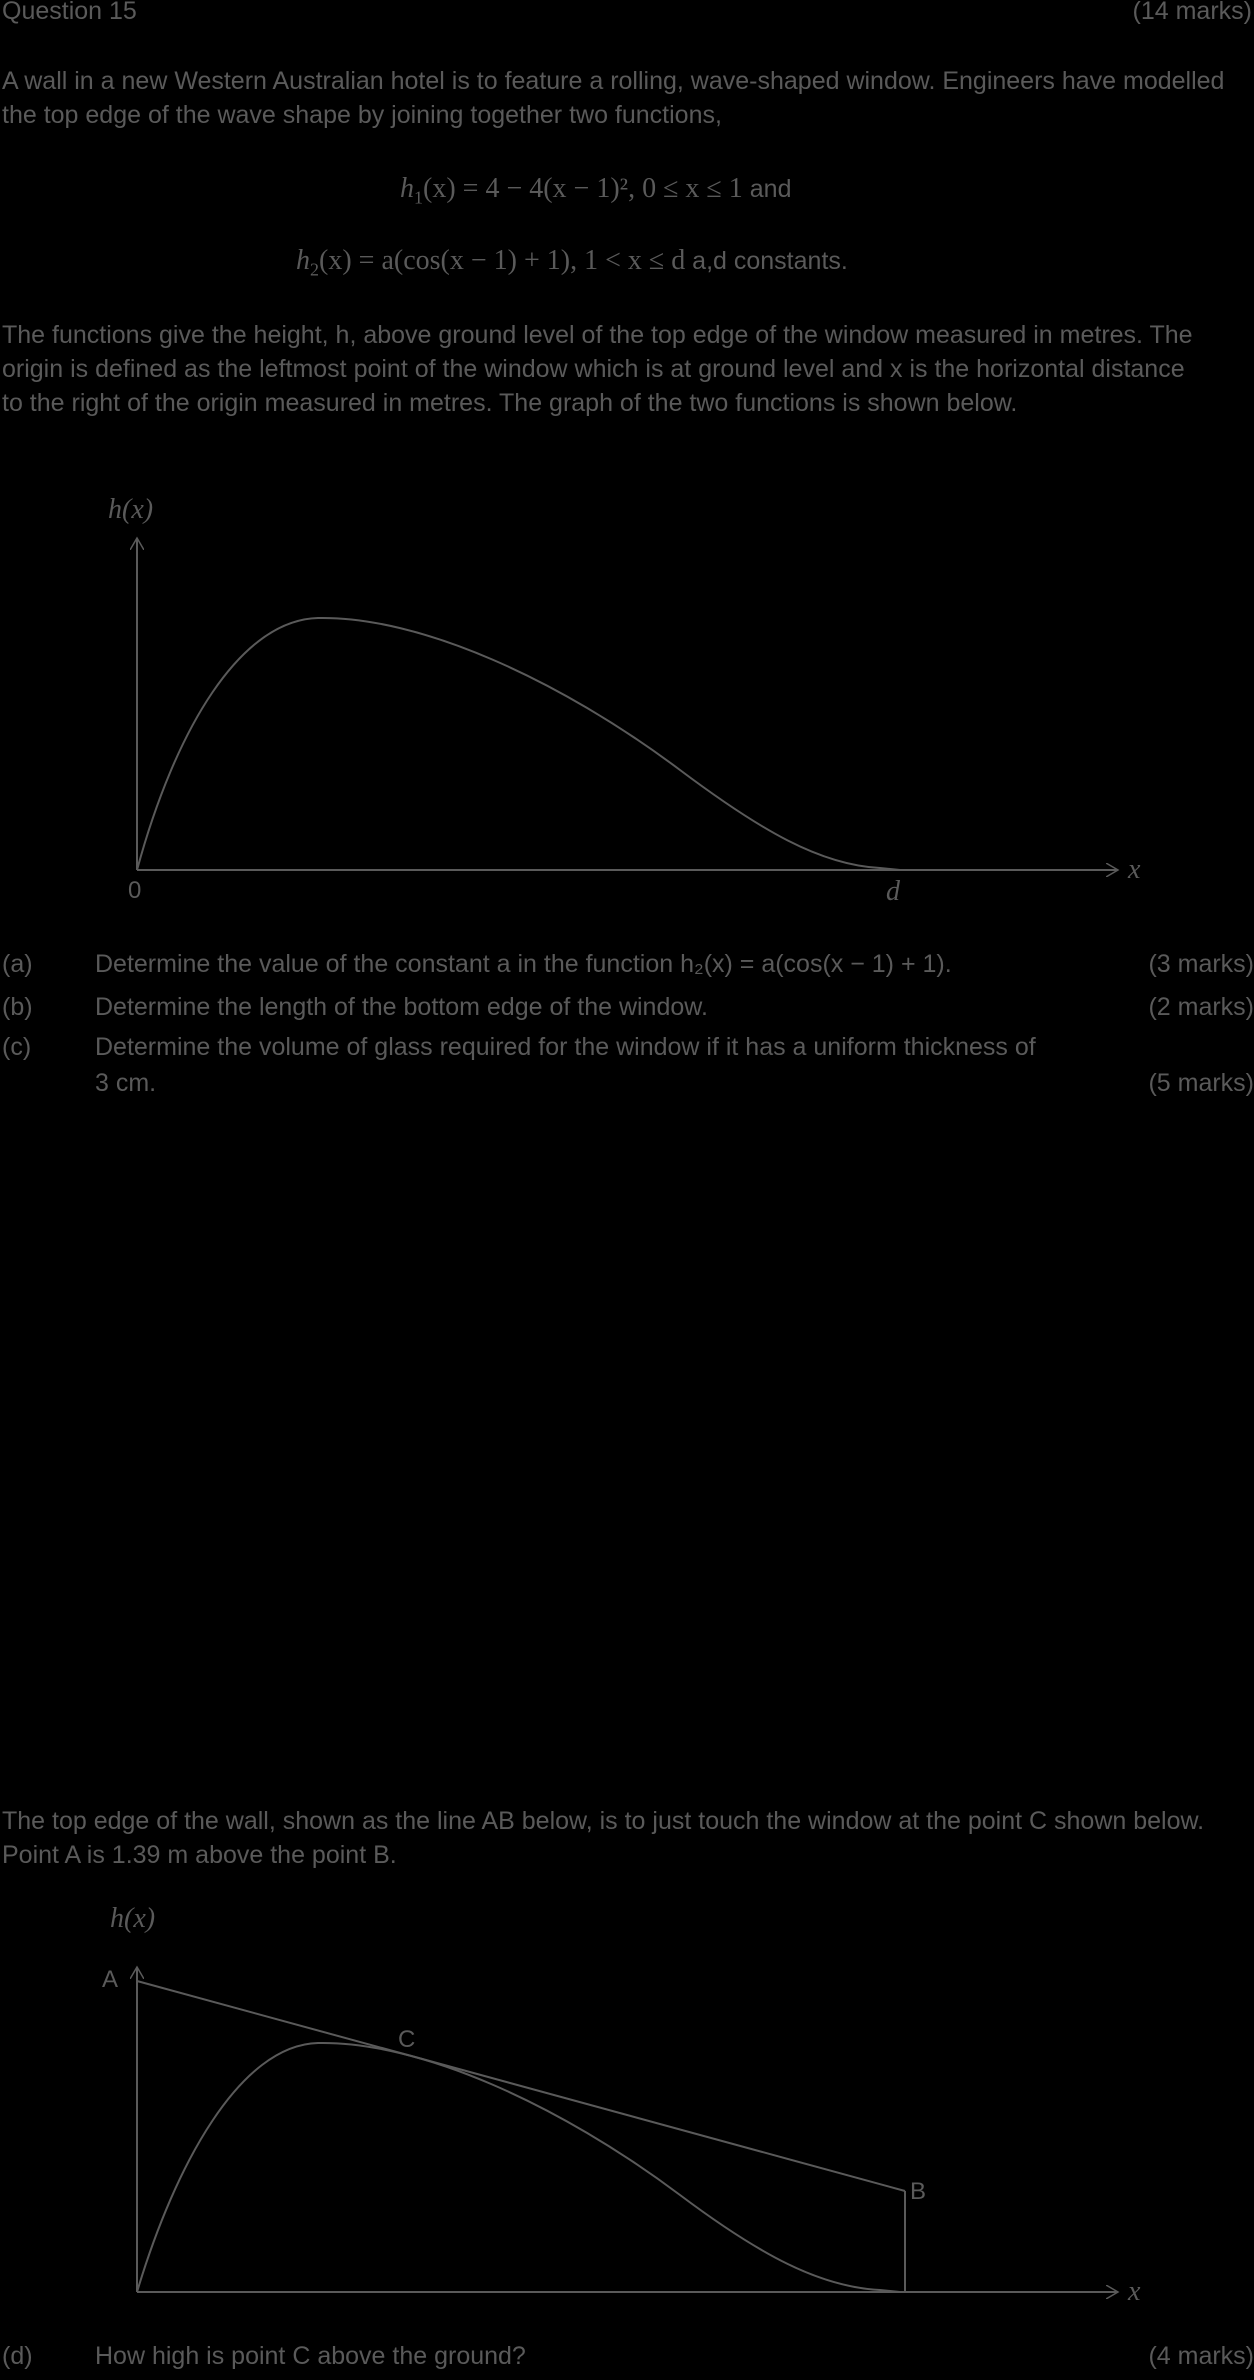  Describe the element at coordinates (130, 509) in the screenshot. I see `y-axis-label: h(x)` at that location.